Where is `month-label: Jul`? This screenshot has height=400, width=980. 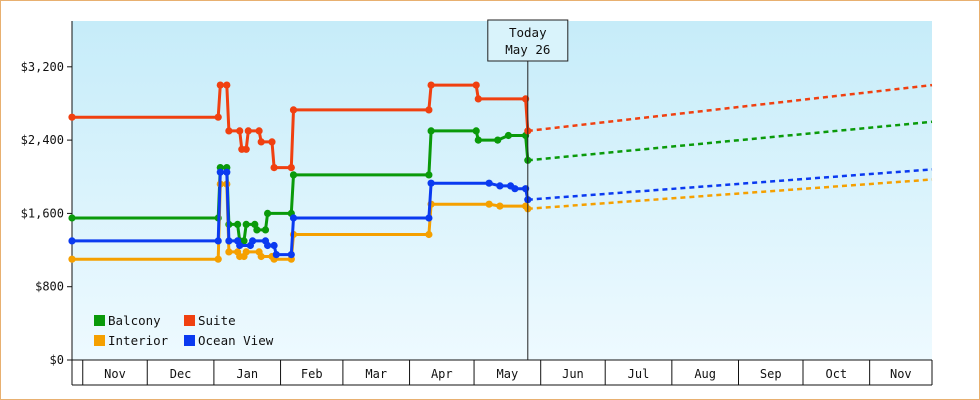 month-label: Jul is located at coordinates (639, 374).